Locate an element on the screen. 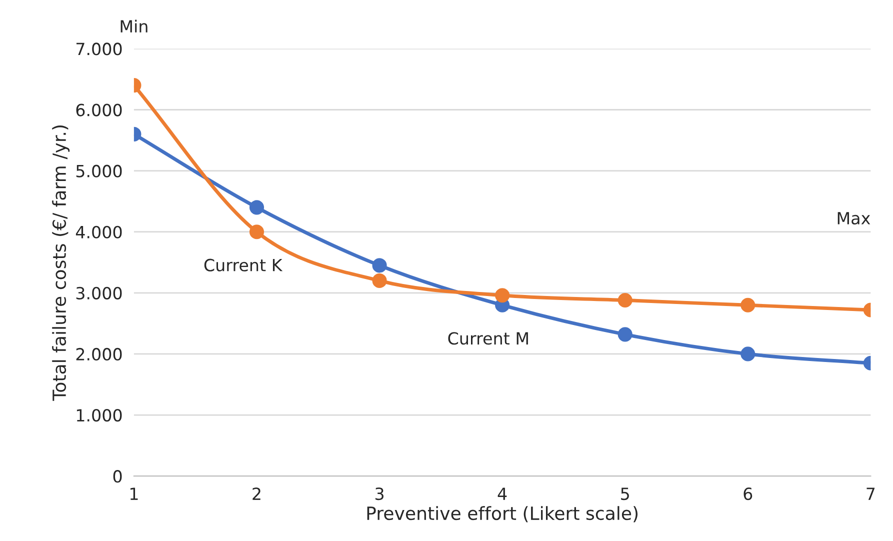 The height and width of the screenshot is (541, 893). x-axis-title: Preventive effort (Likert scale) is located at coordinates (502, 514).